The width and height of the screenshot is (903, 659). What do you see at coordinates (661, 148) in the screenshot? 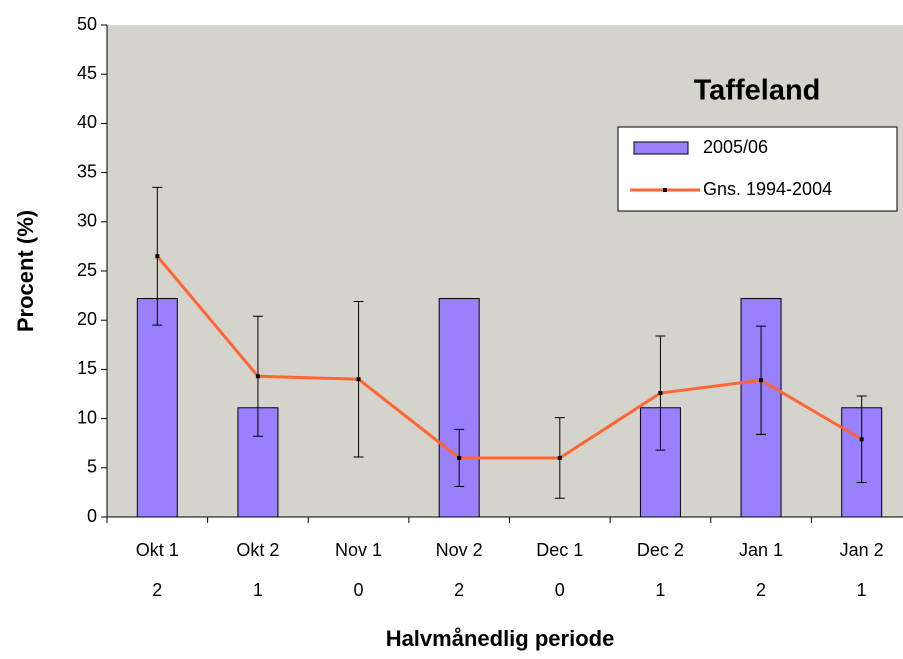
I see `legend-swatch` at bounding box center [661, 148].